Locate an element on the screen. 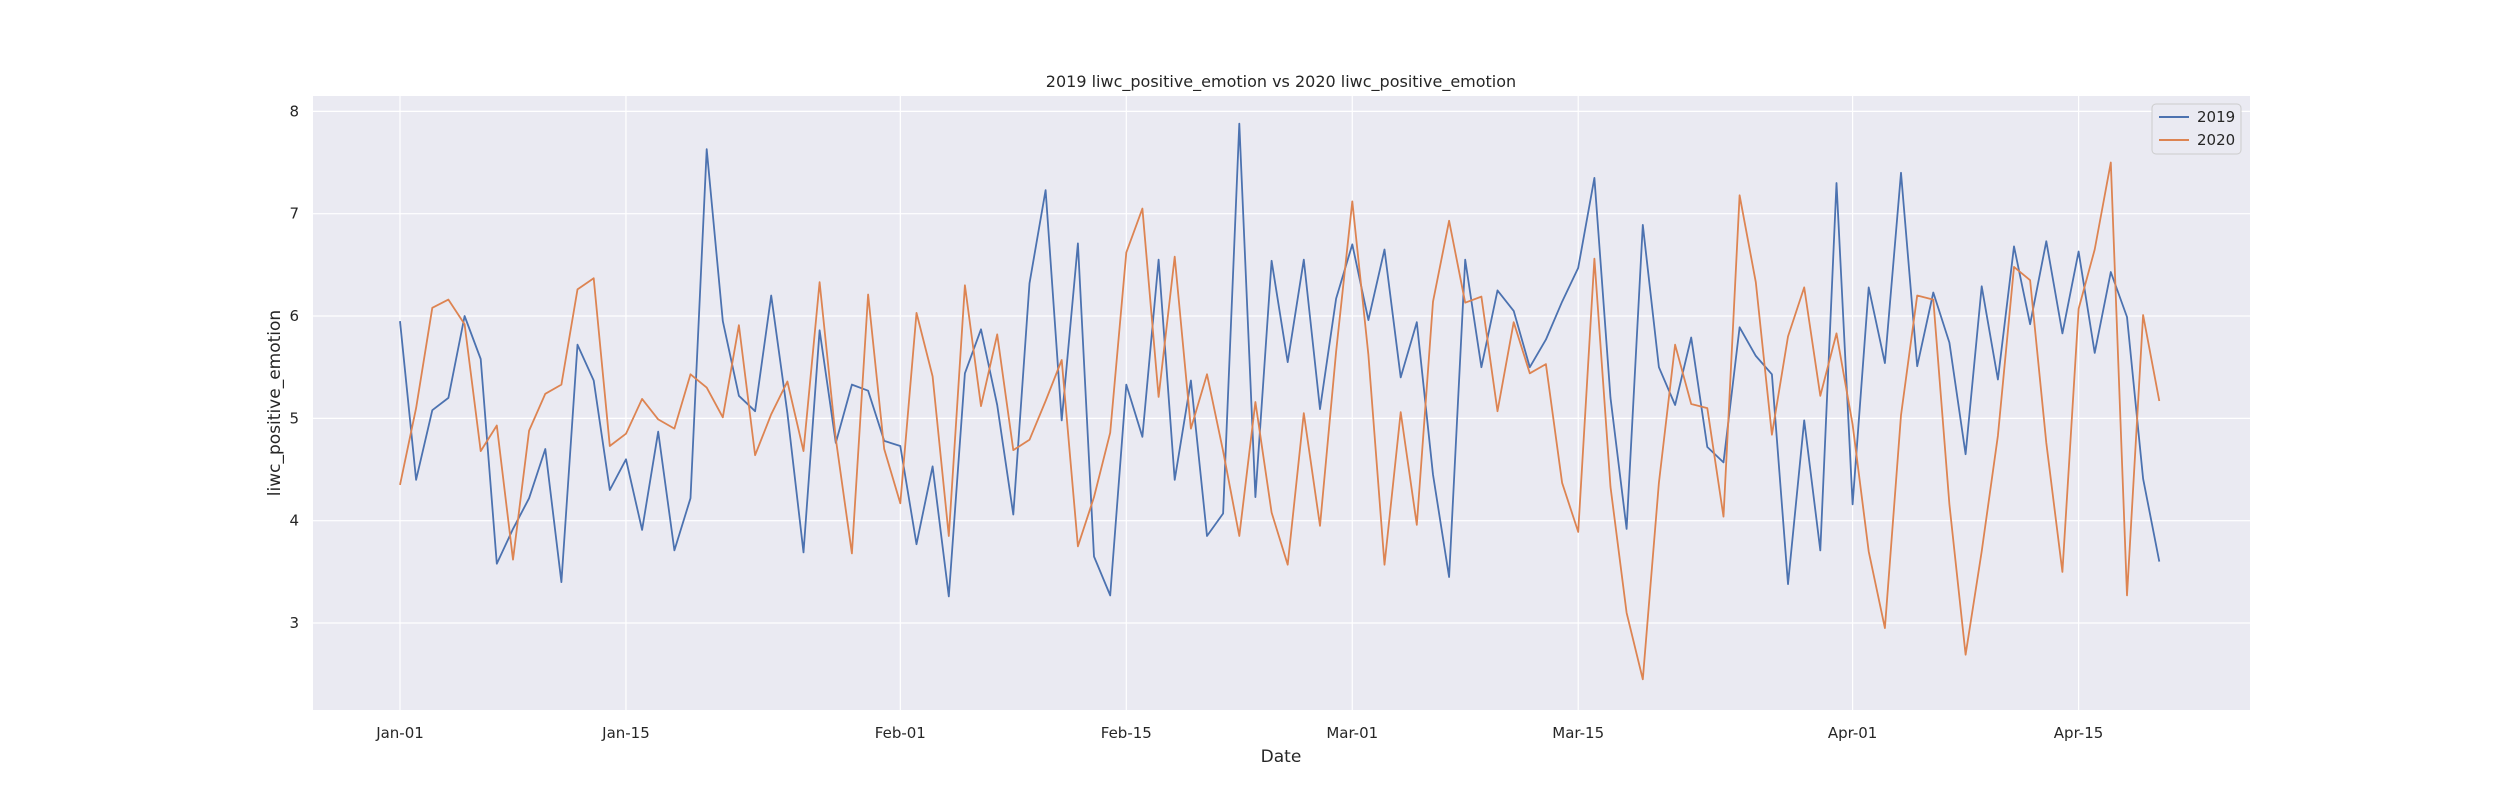 This screenshot has height=804, width=2500. y-tick-label: 4 is located at coordinates (294, 521).